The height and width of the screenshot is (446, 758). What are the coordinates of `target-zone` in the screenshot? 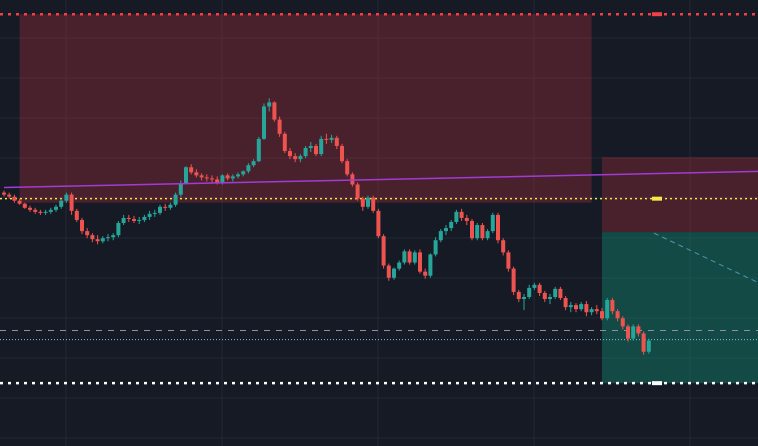 It's located at (680, 308).